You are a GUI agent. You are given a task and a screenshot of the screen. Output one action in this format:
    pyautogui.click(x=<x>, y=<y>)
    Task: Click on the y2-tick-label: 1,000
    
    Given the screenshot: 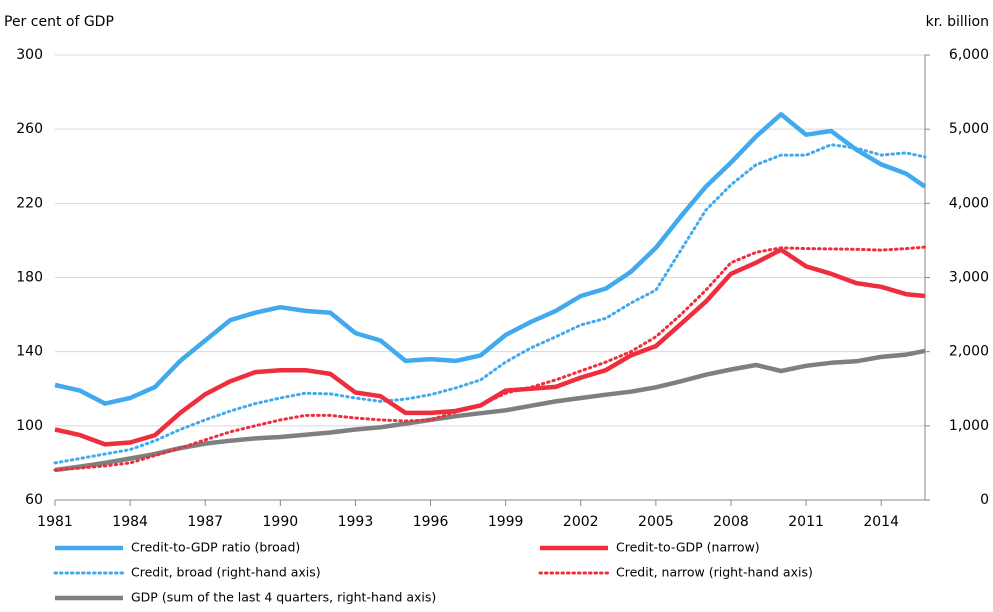 What is the action you would take?
    pyautogui.click(x=969, y=426)
    